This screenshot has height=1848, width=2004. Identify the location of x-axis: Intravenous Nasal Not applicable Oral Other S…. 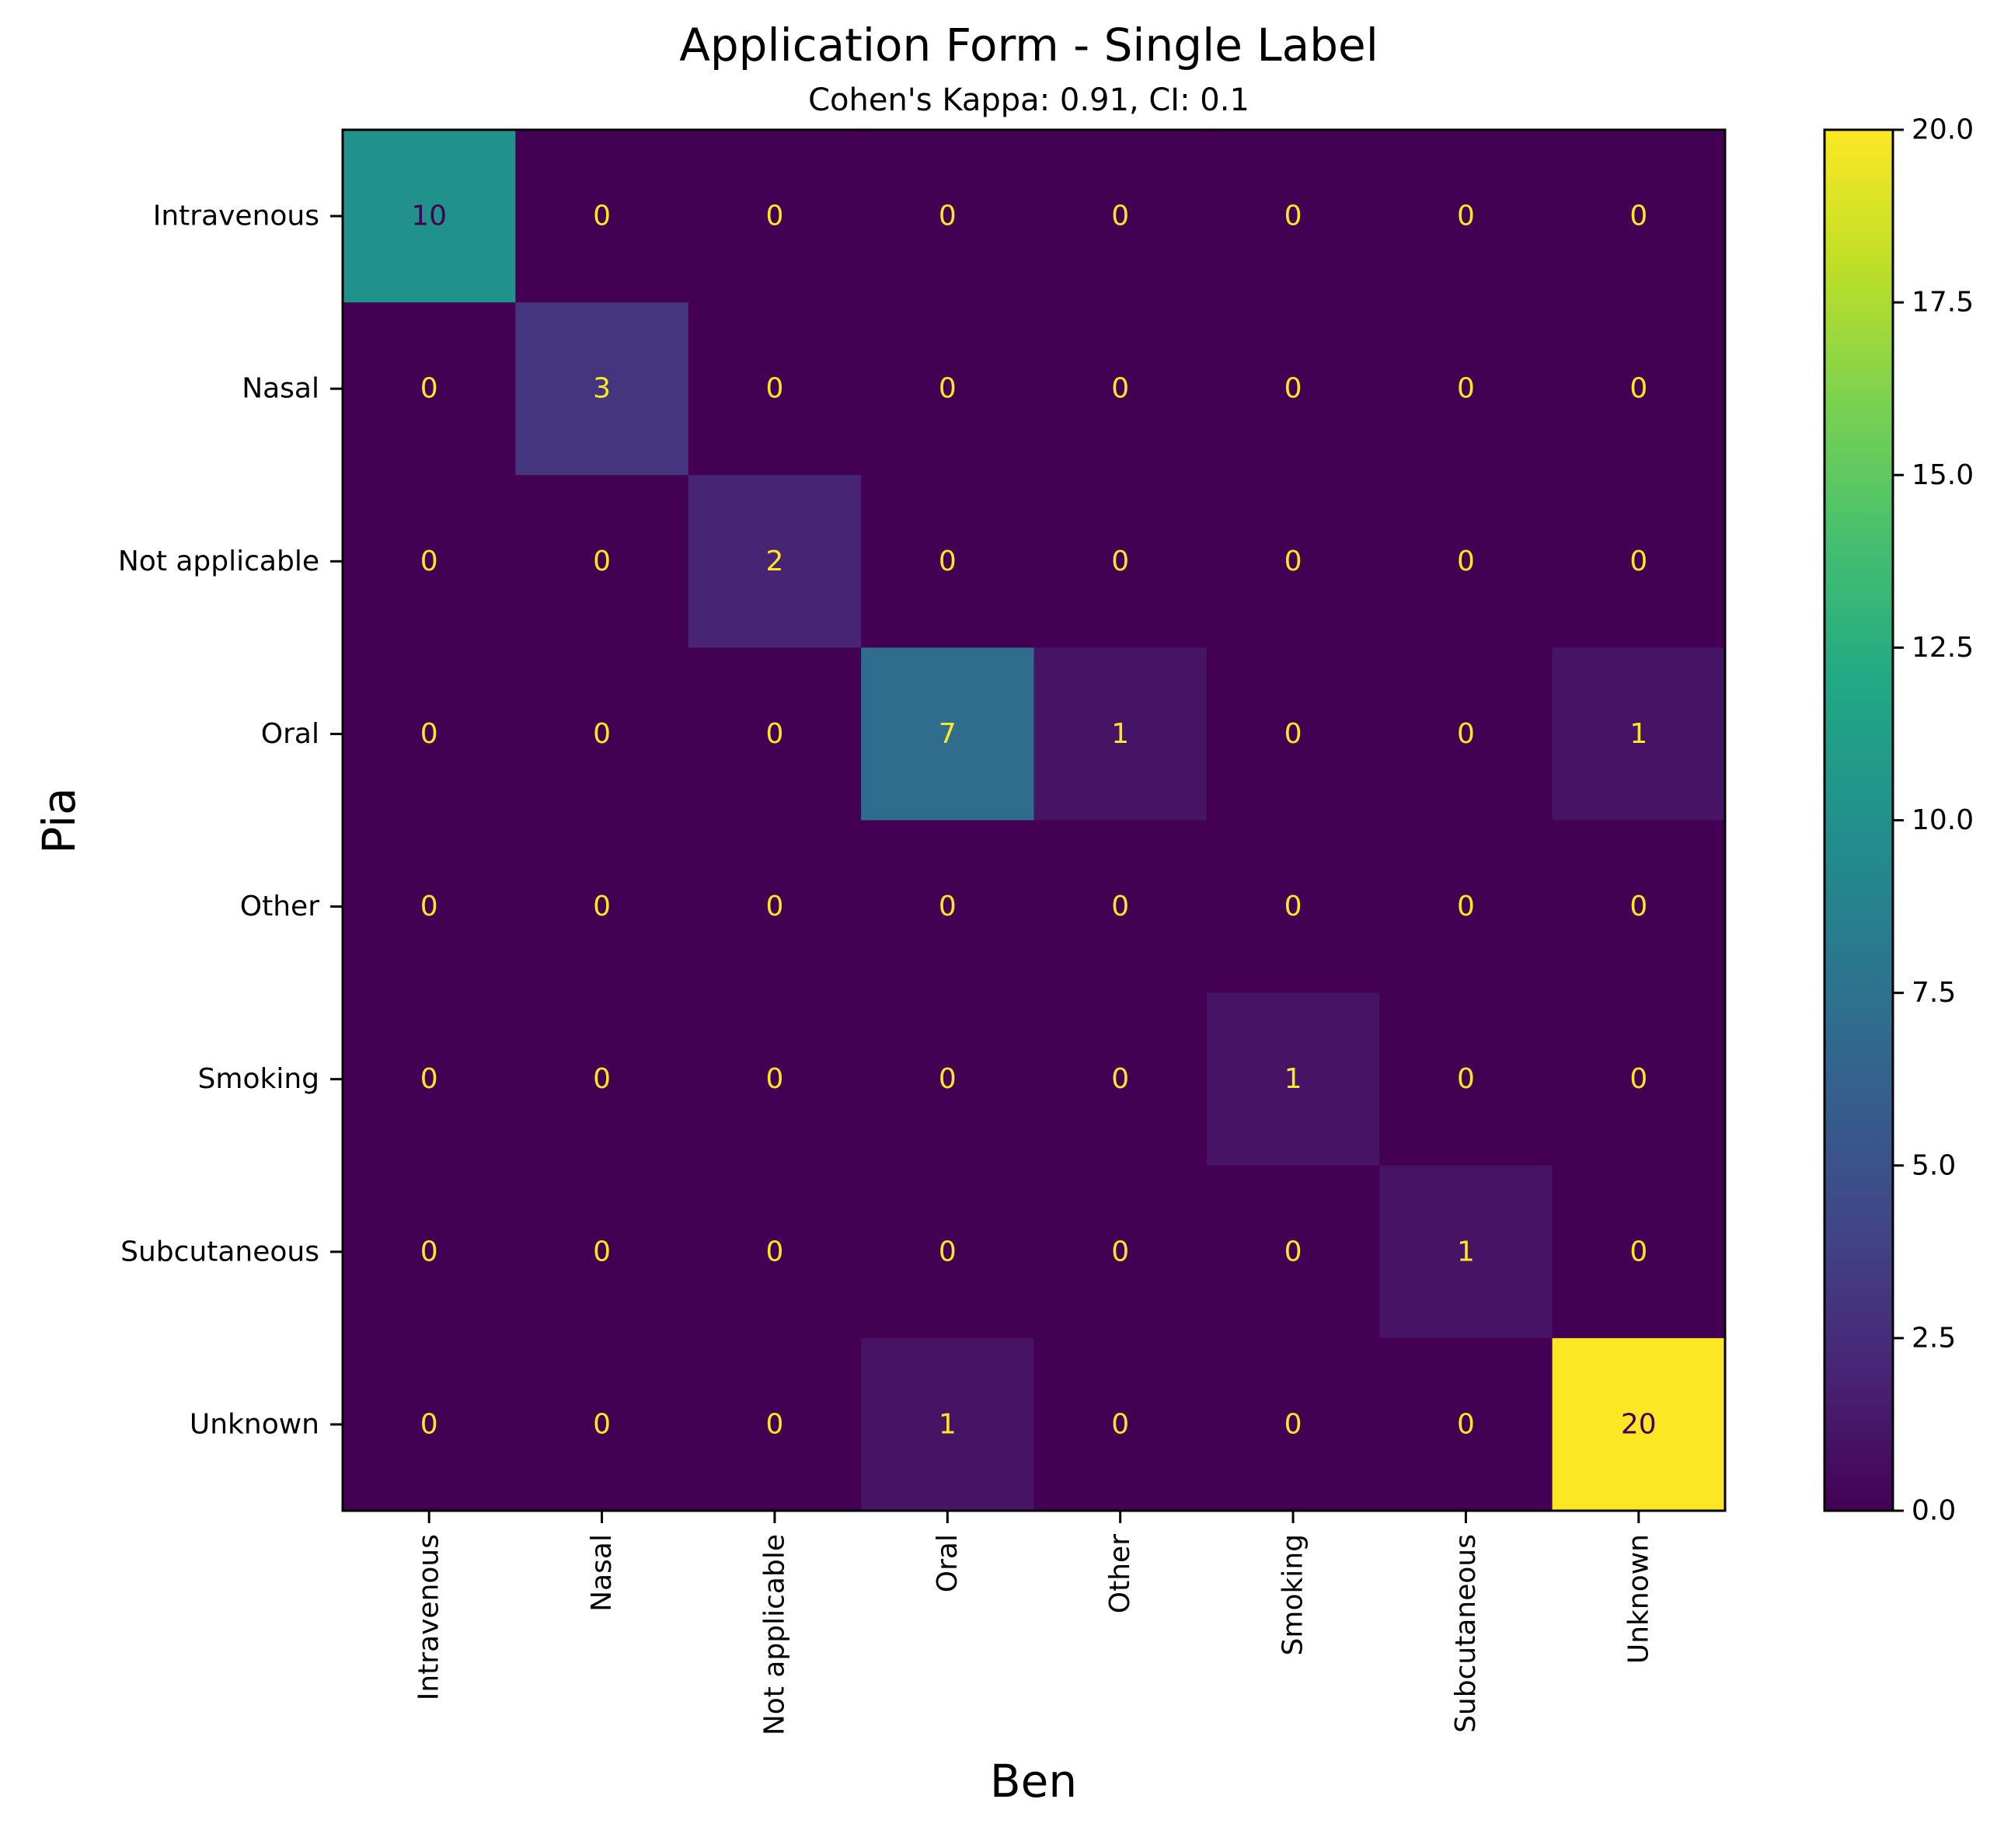
(1033, 1623).